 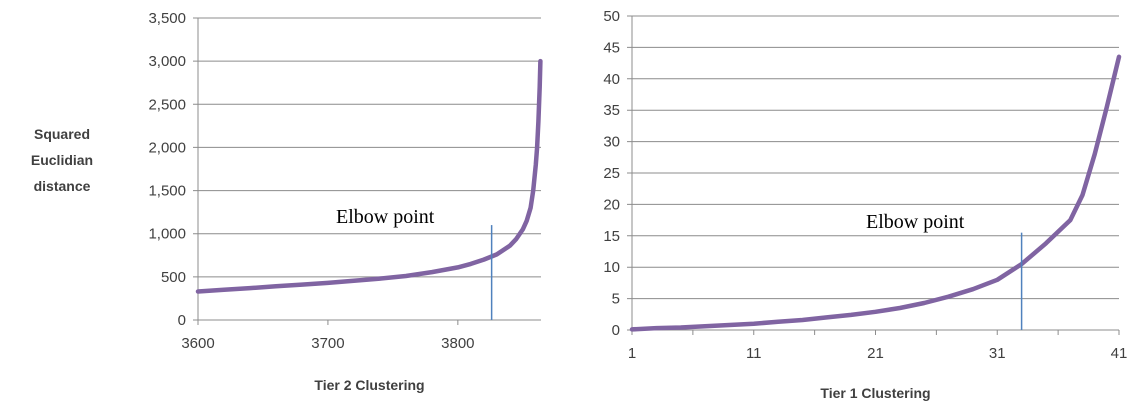 I want to click on y-tick-label: 15, so click(x=611, y=236).